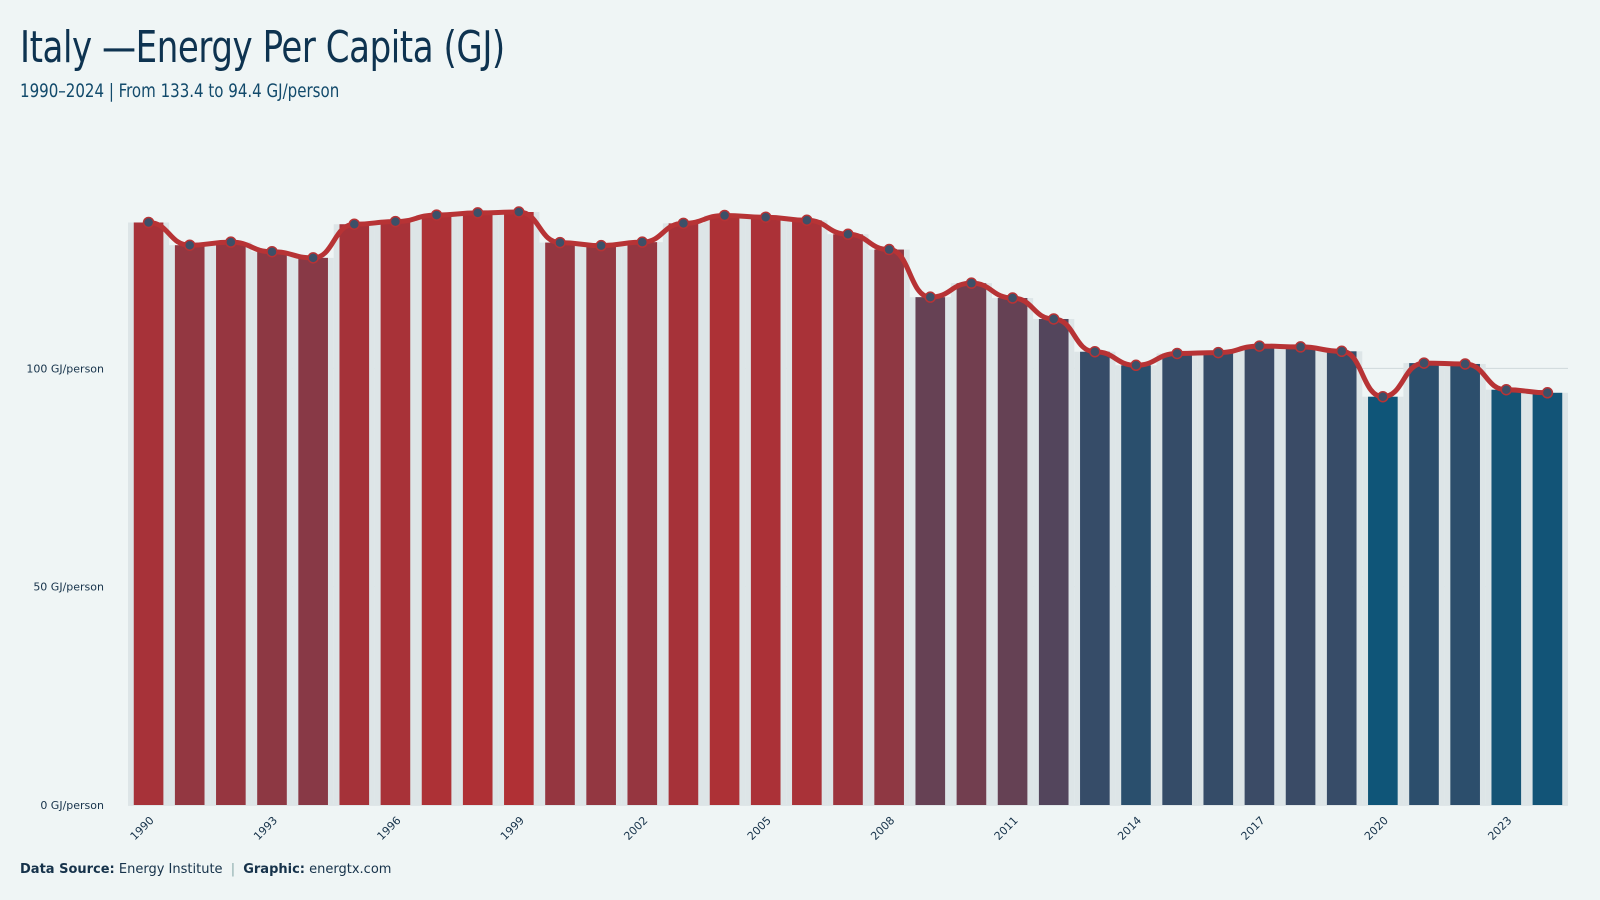 The image size is (1600, 900). What do you see at coordinates (395, 513) in the screenshot?
I see `bar-1996` at bounding box center [395, 513].